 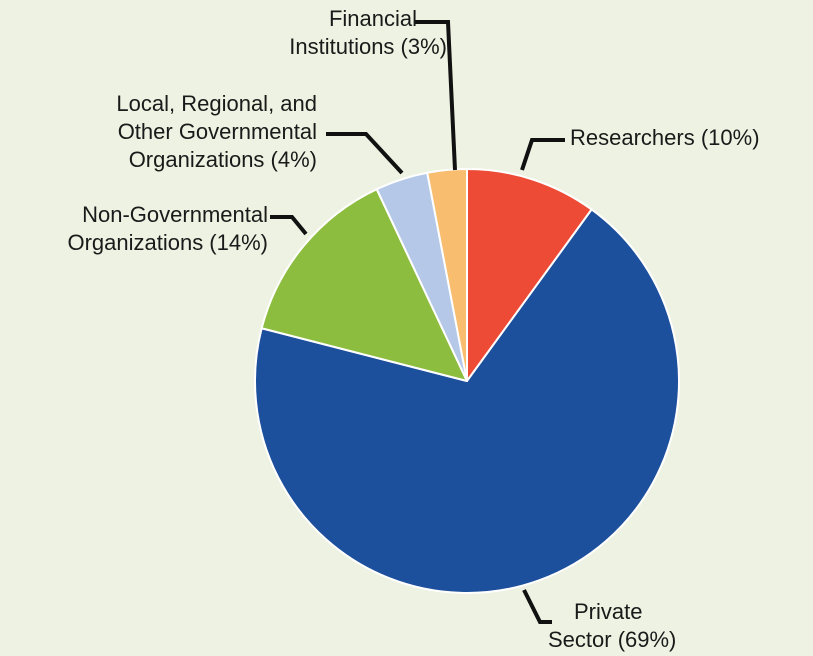 I want to click on label-private-sector-line-1: Private, so click(x=608, y=611).